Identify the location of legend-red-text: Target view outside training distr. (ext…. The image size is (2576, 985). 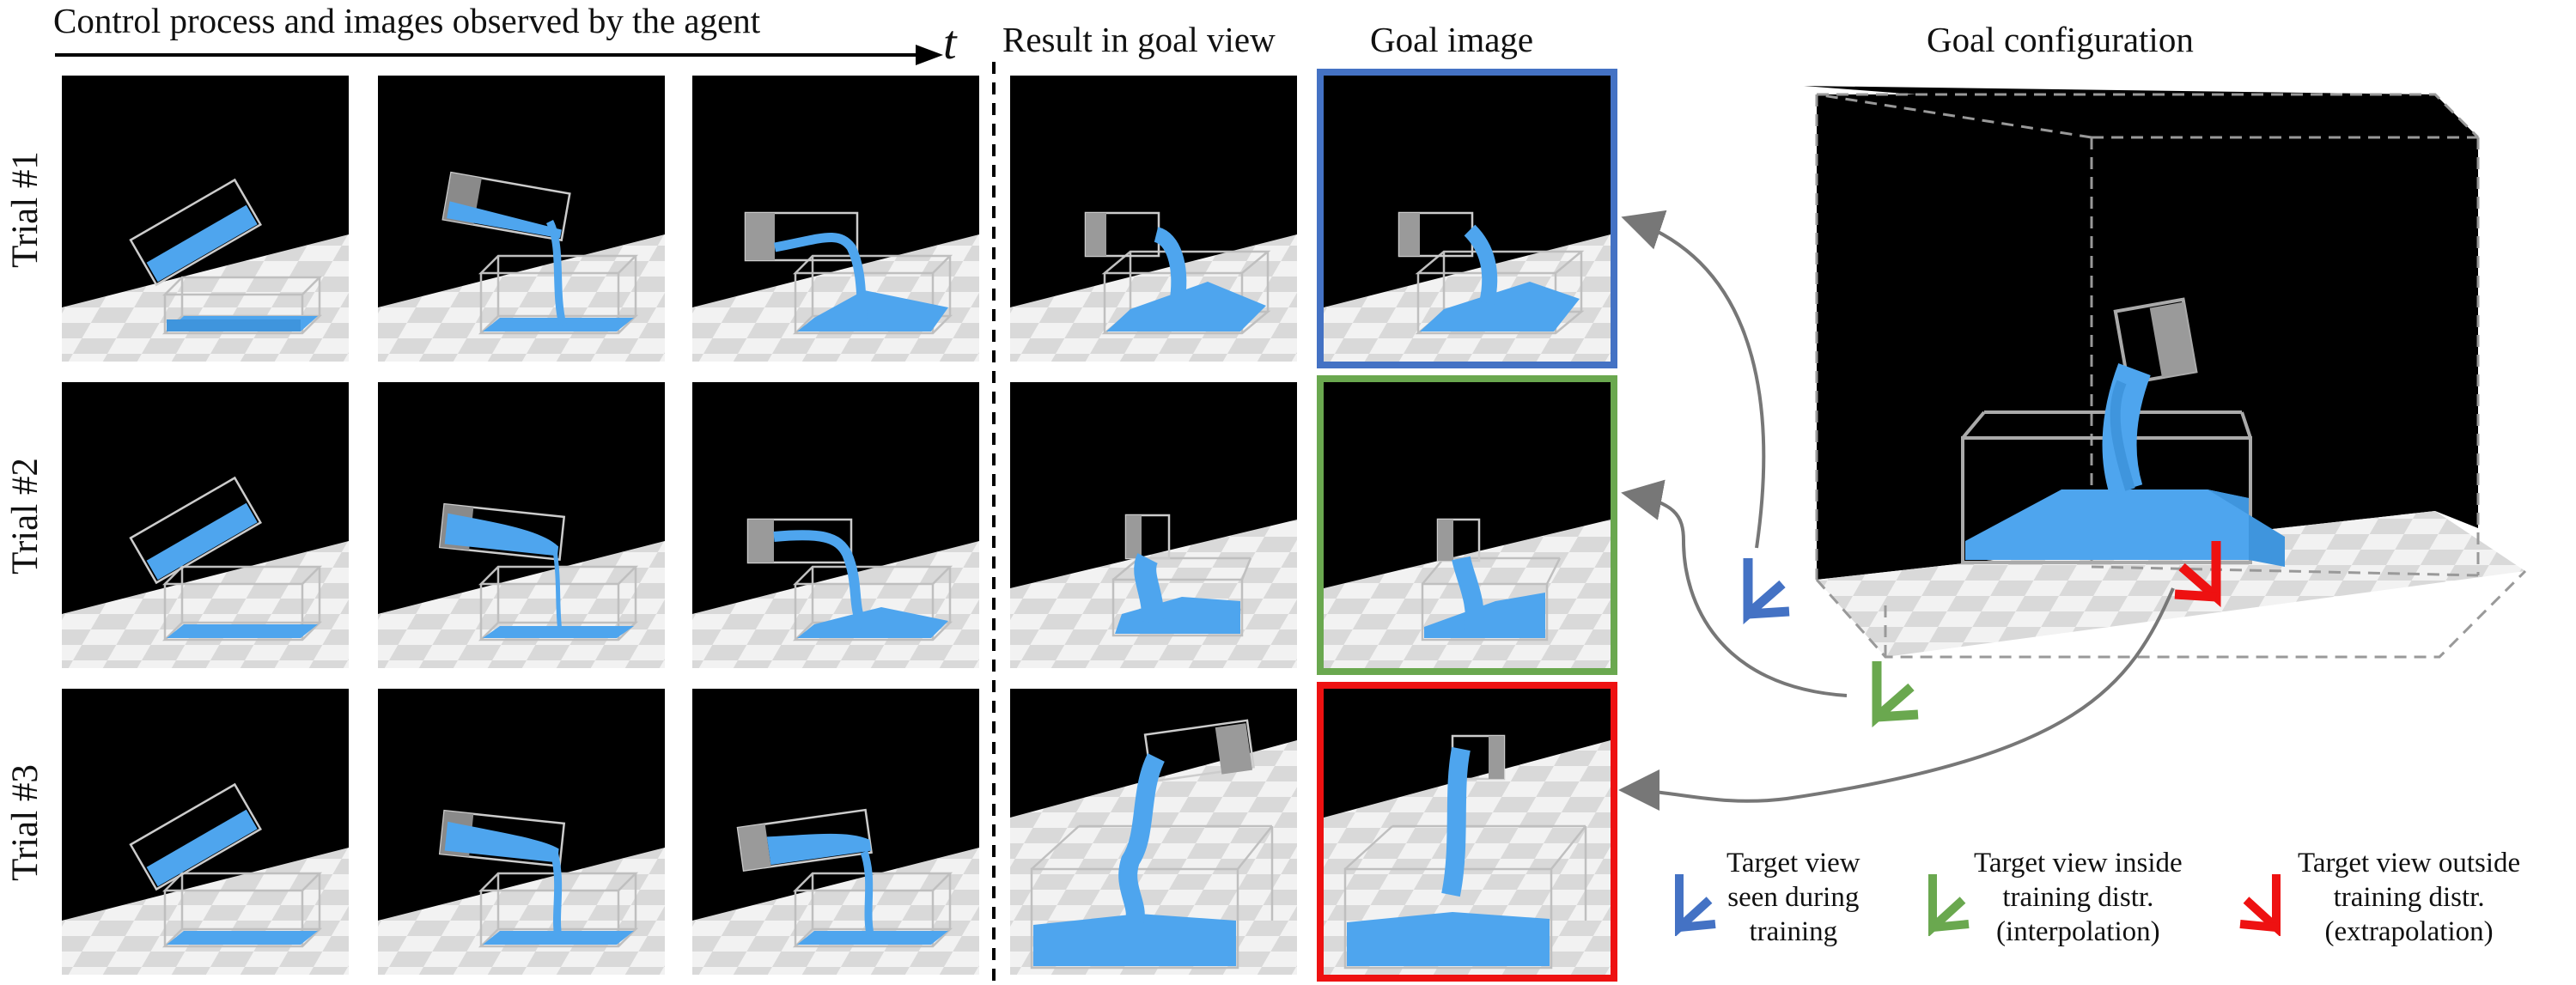
(2409, 897).